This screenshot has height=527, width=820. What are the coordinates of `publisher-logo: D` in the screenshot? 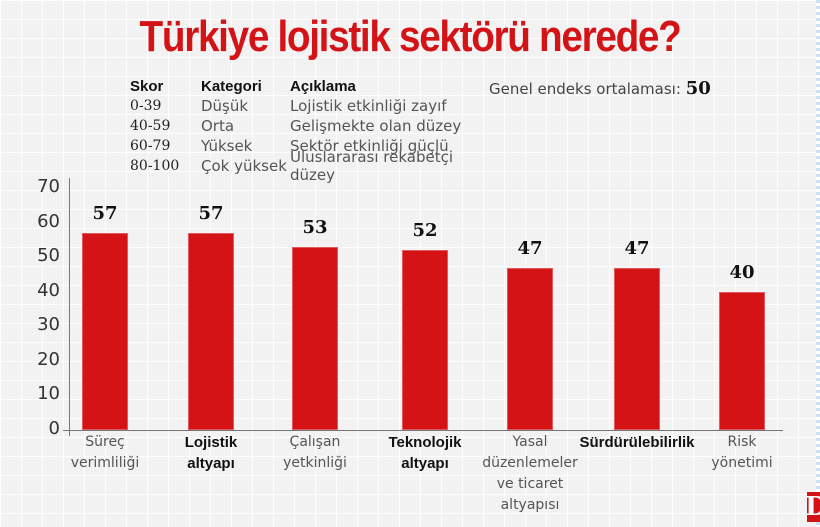 It's located at (812, 507).